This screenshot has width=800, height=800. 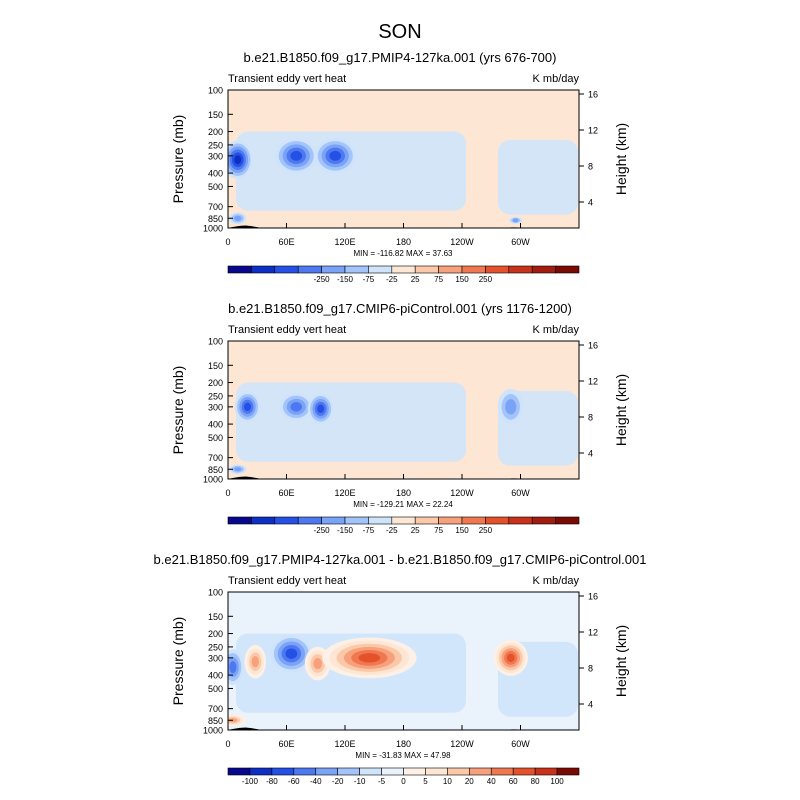 I want to click on colorbar-label: 75, so click(x=438, y=530).